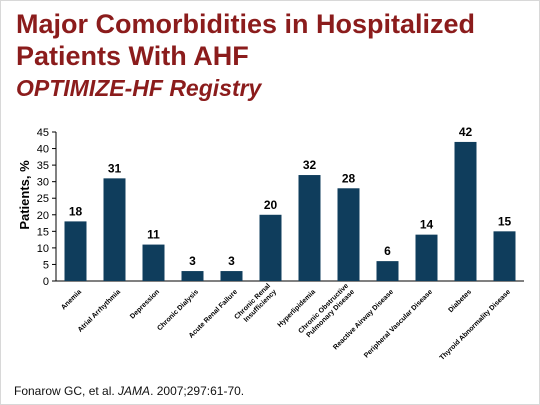 The width and height of the screenshot is (540, 405). I want to click on chart-y-tick-labels: 0 5 10 15 20 25 30 35 40 45, so click(43, 207).